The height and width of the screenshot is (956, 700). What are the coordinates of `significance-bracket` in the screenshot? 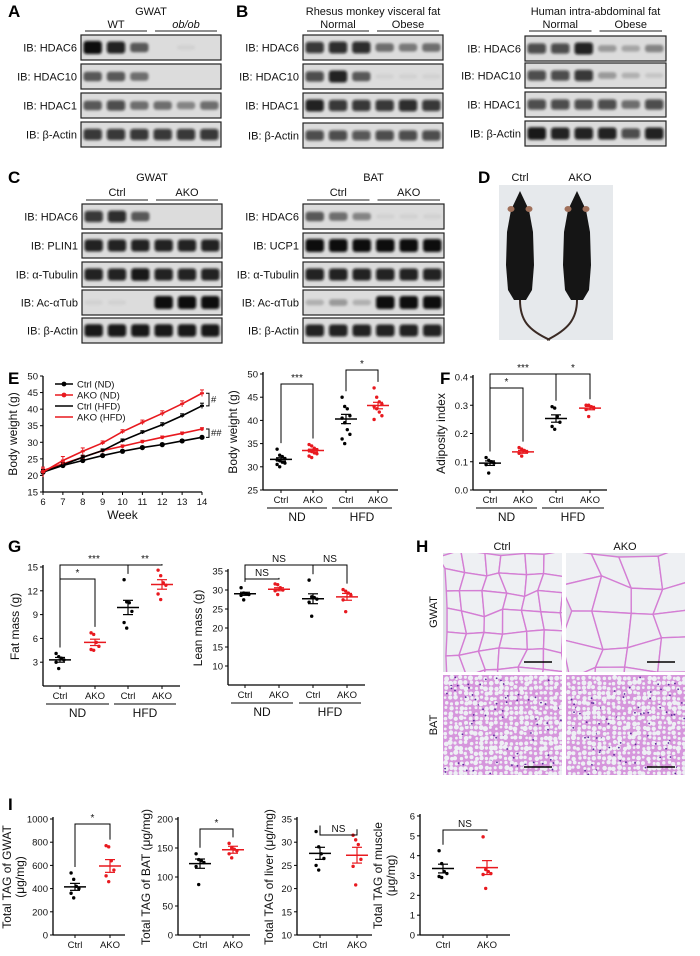 It's located at (465, 837).